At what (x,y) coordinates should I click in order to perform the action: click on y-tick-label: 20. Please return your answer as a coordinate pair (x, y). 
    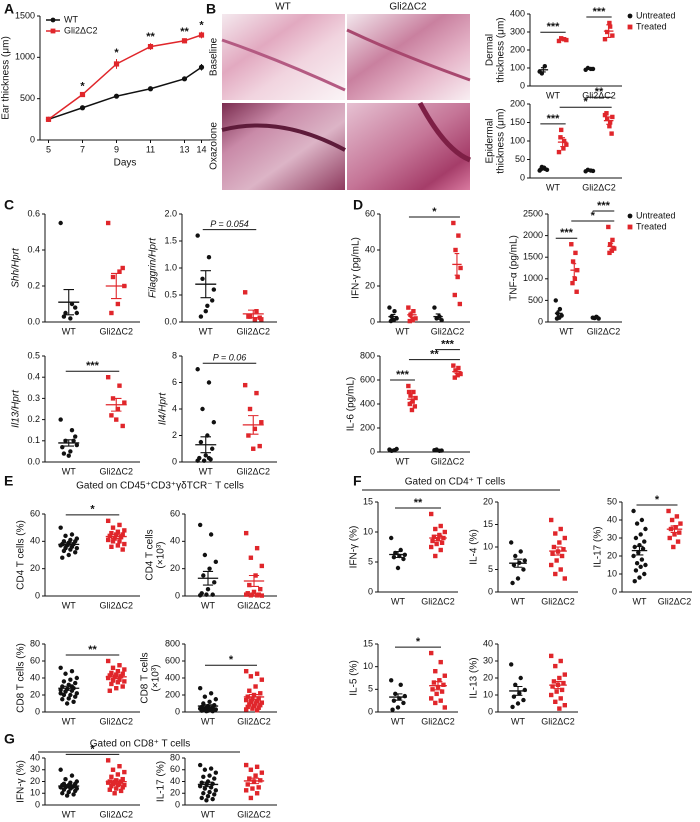
    Looking at the image, I should click on (612, 555).